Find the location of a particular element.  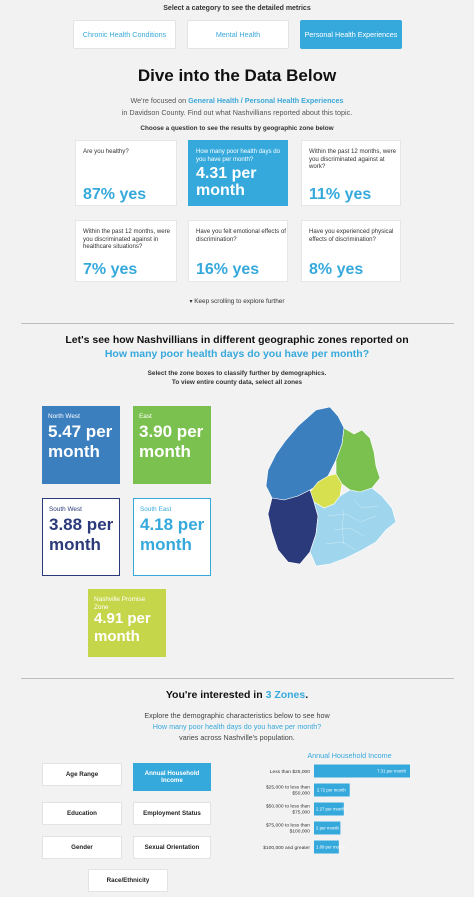

question-value: 7% yes is located at coordinates (110, 269).